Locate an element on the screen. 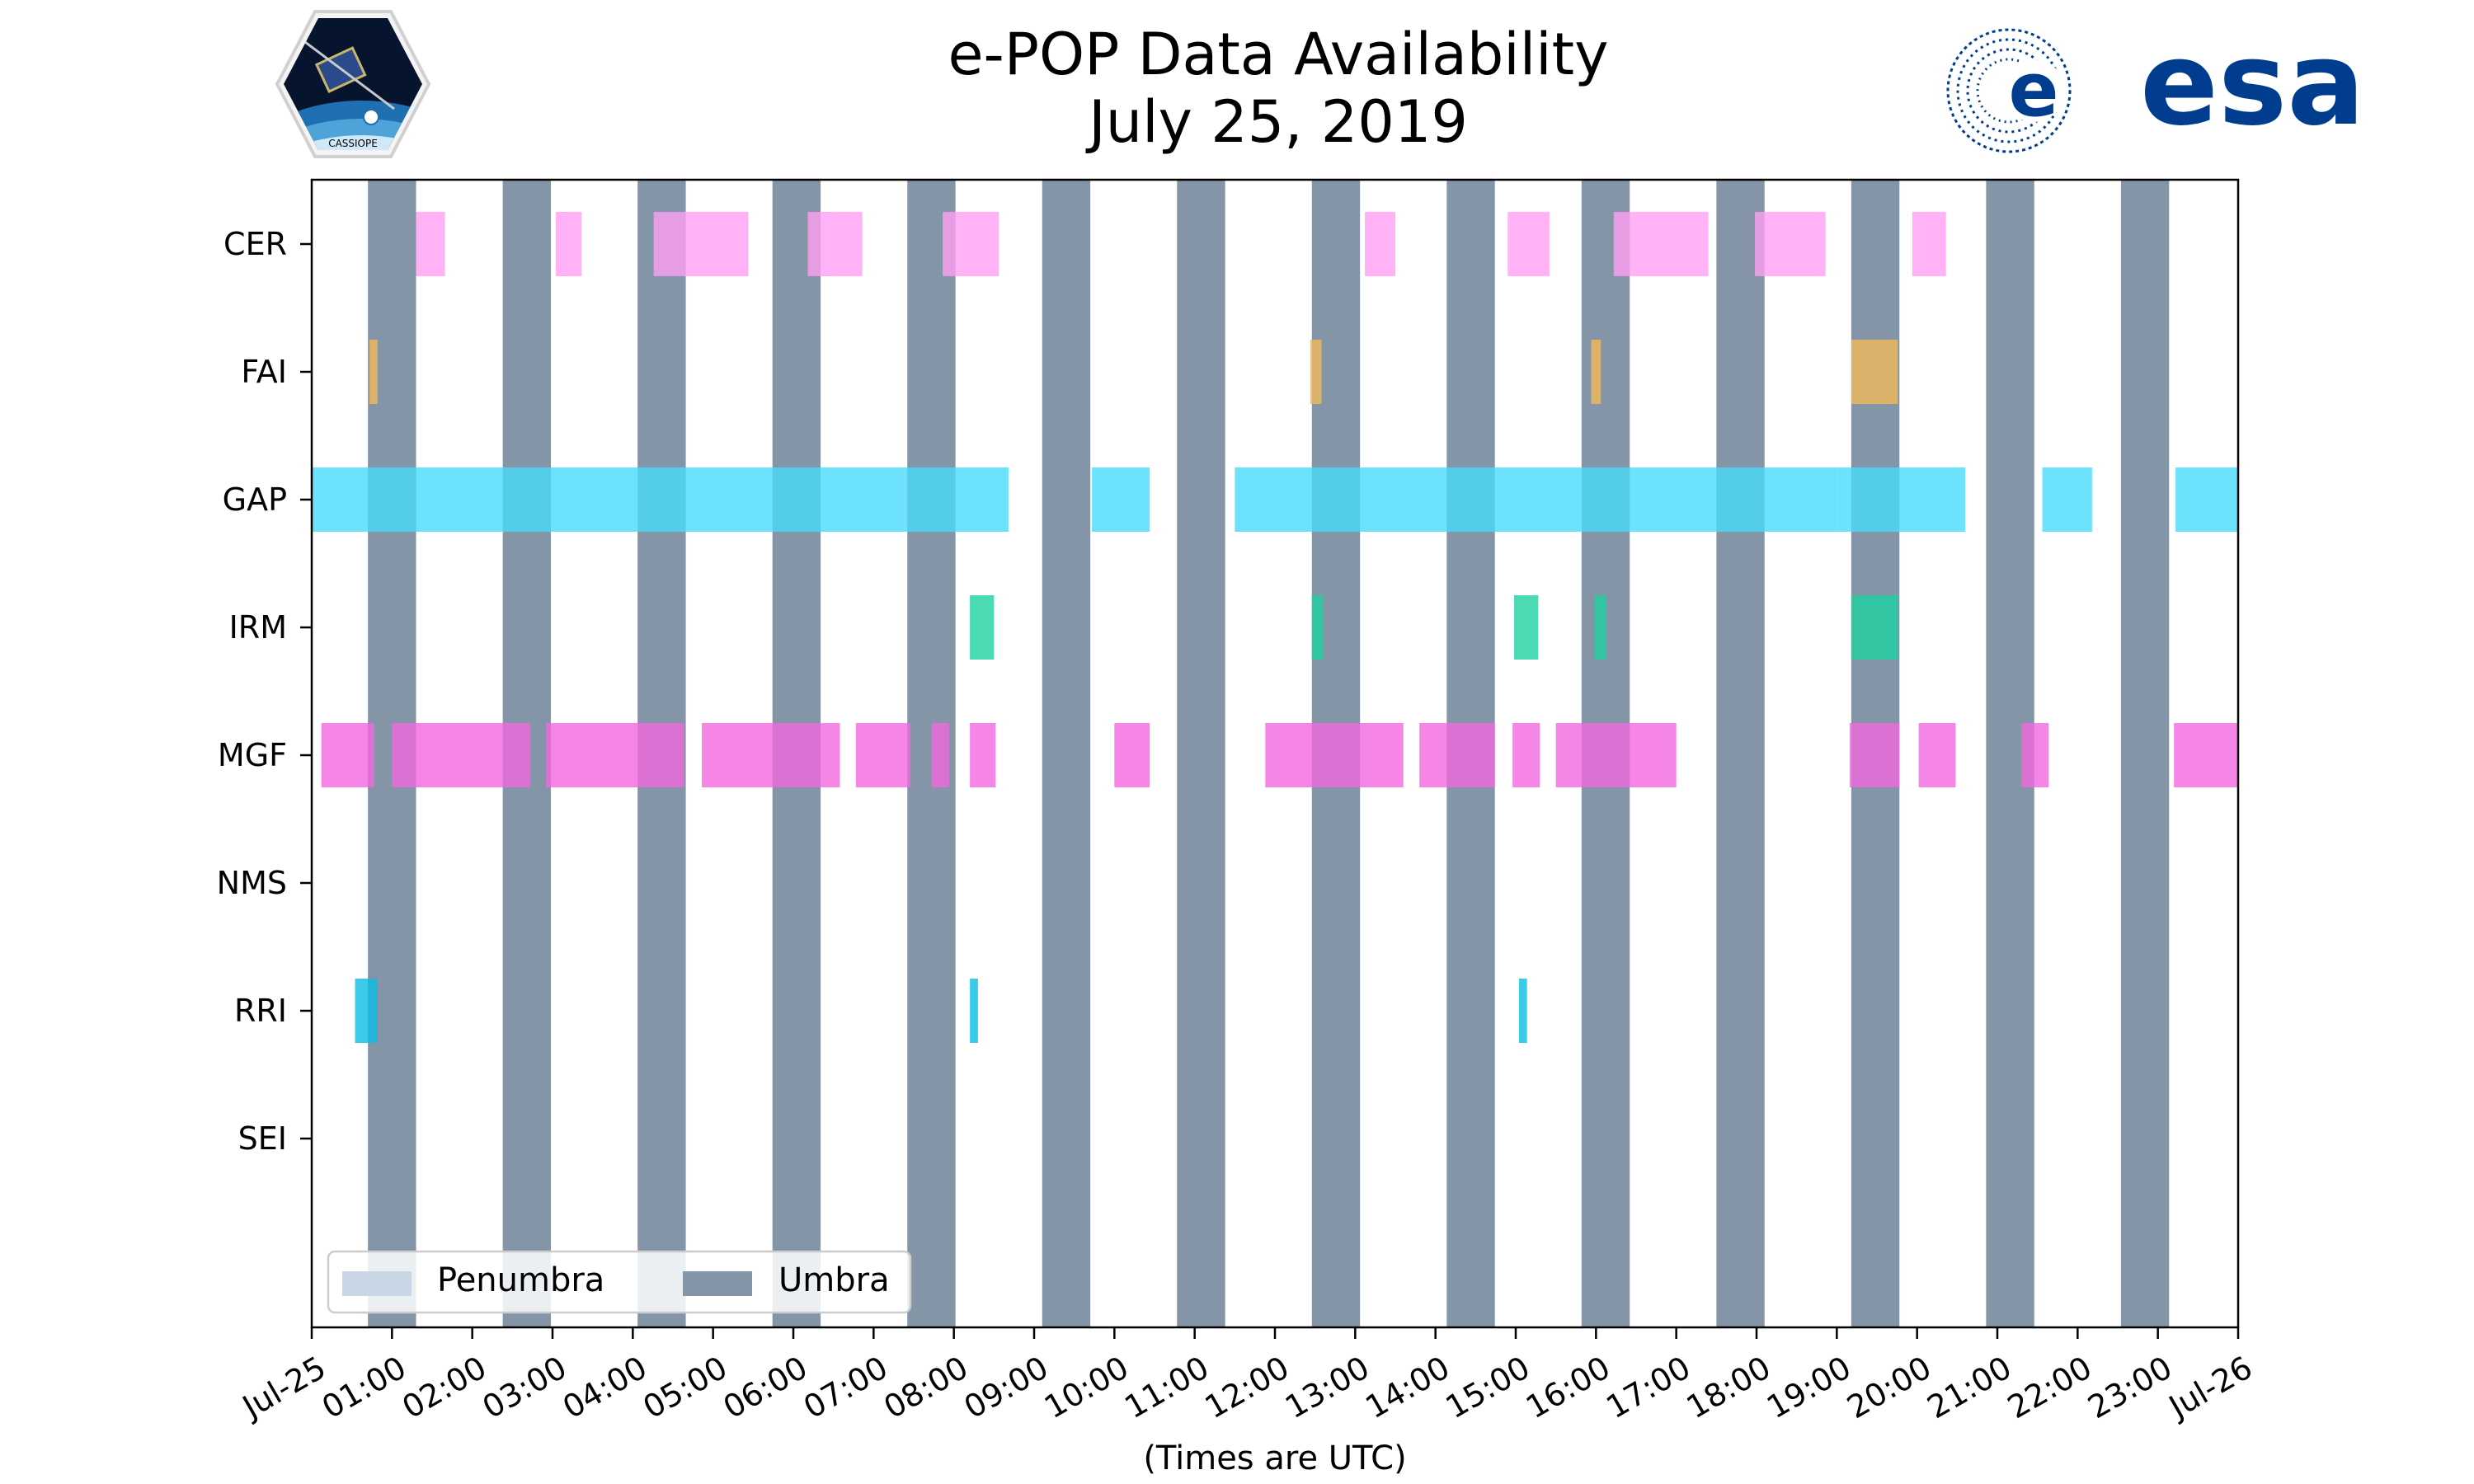  y-tick-label-fai: FAI is located at coordinates (264, 372).